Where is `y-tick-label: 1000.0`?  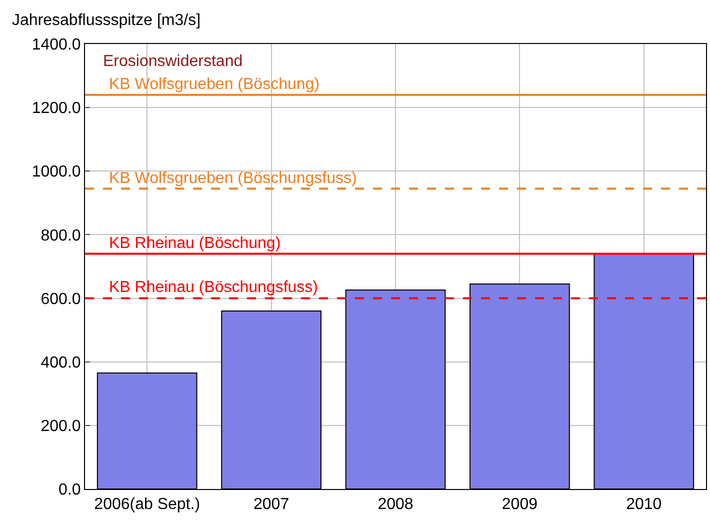 y-tick-label: 1000.0 is located at coordinates (56, 172).